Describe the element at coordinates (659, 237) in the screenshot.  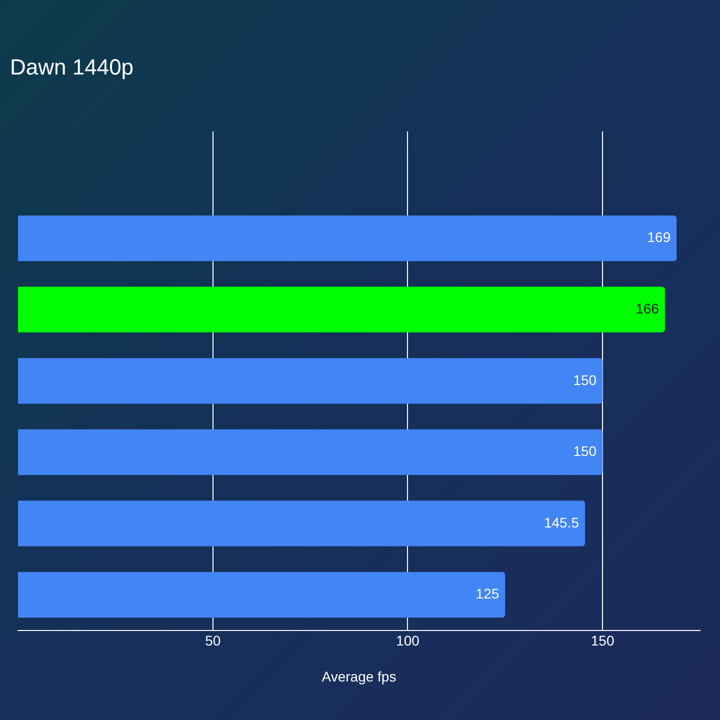
I see `data-label: 169` at that location.